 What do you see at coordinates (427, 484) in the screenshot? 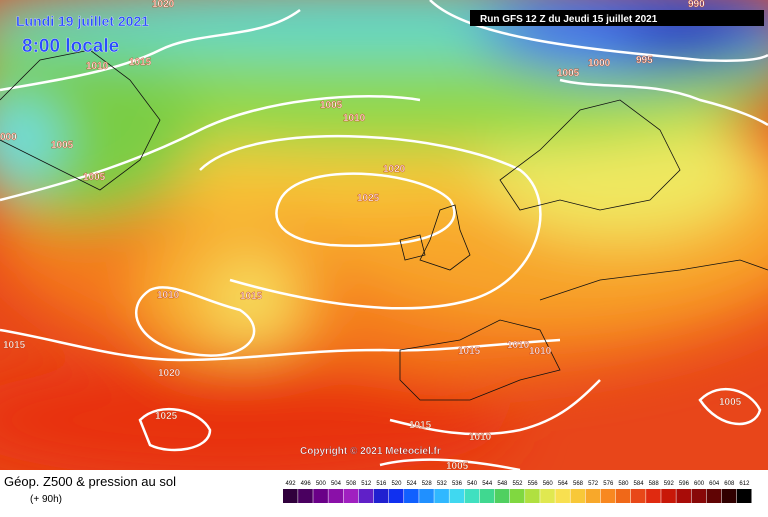
I see `scale-label: 528` at bounding box center [427, 484].